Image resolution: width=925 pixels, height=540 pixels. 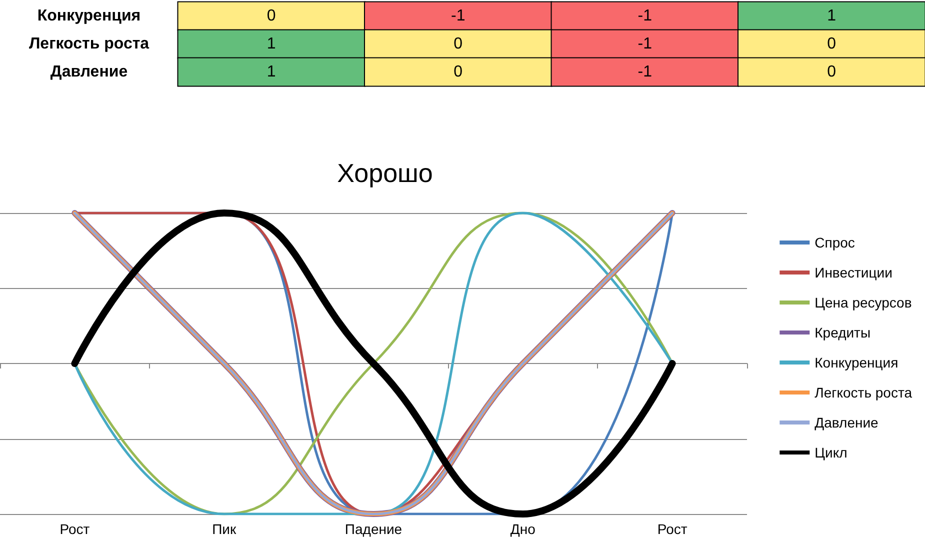 I want to click on chart-title: Хорошо, so click(x=385, y=173).